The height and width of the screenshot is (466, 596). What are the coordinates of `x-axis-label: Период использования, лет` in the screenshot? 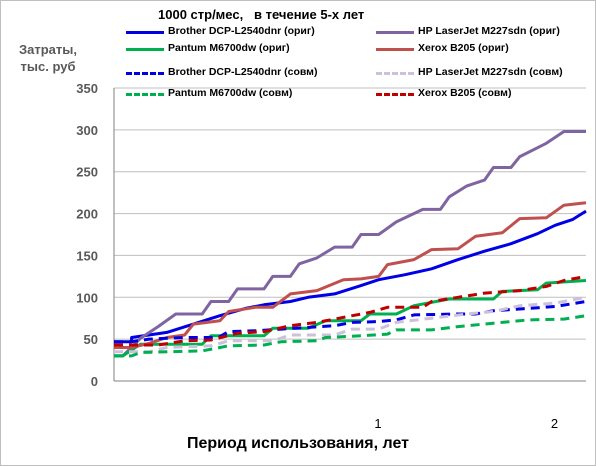 It's located at (298, 443).